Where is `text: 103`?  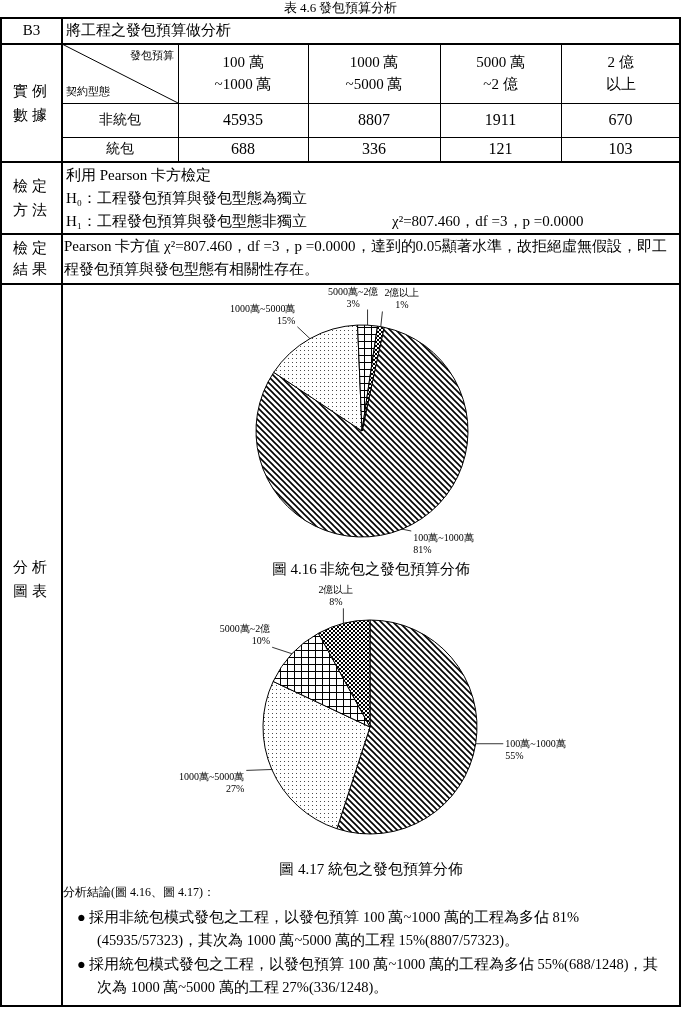 text: 103 is located at coordinates (620, 149).